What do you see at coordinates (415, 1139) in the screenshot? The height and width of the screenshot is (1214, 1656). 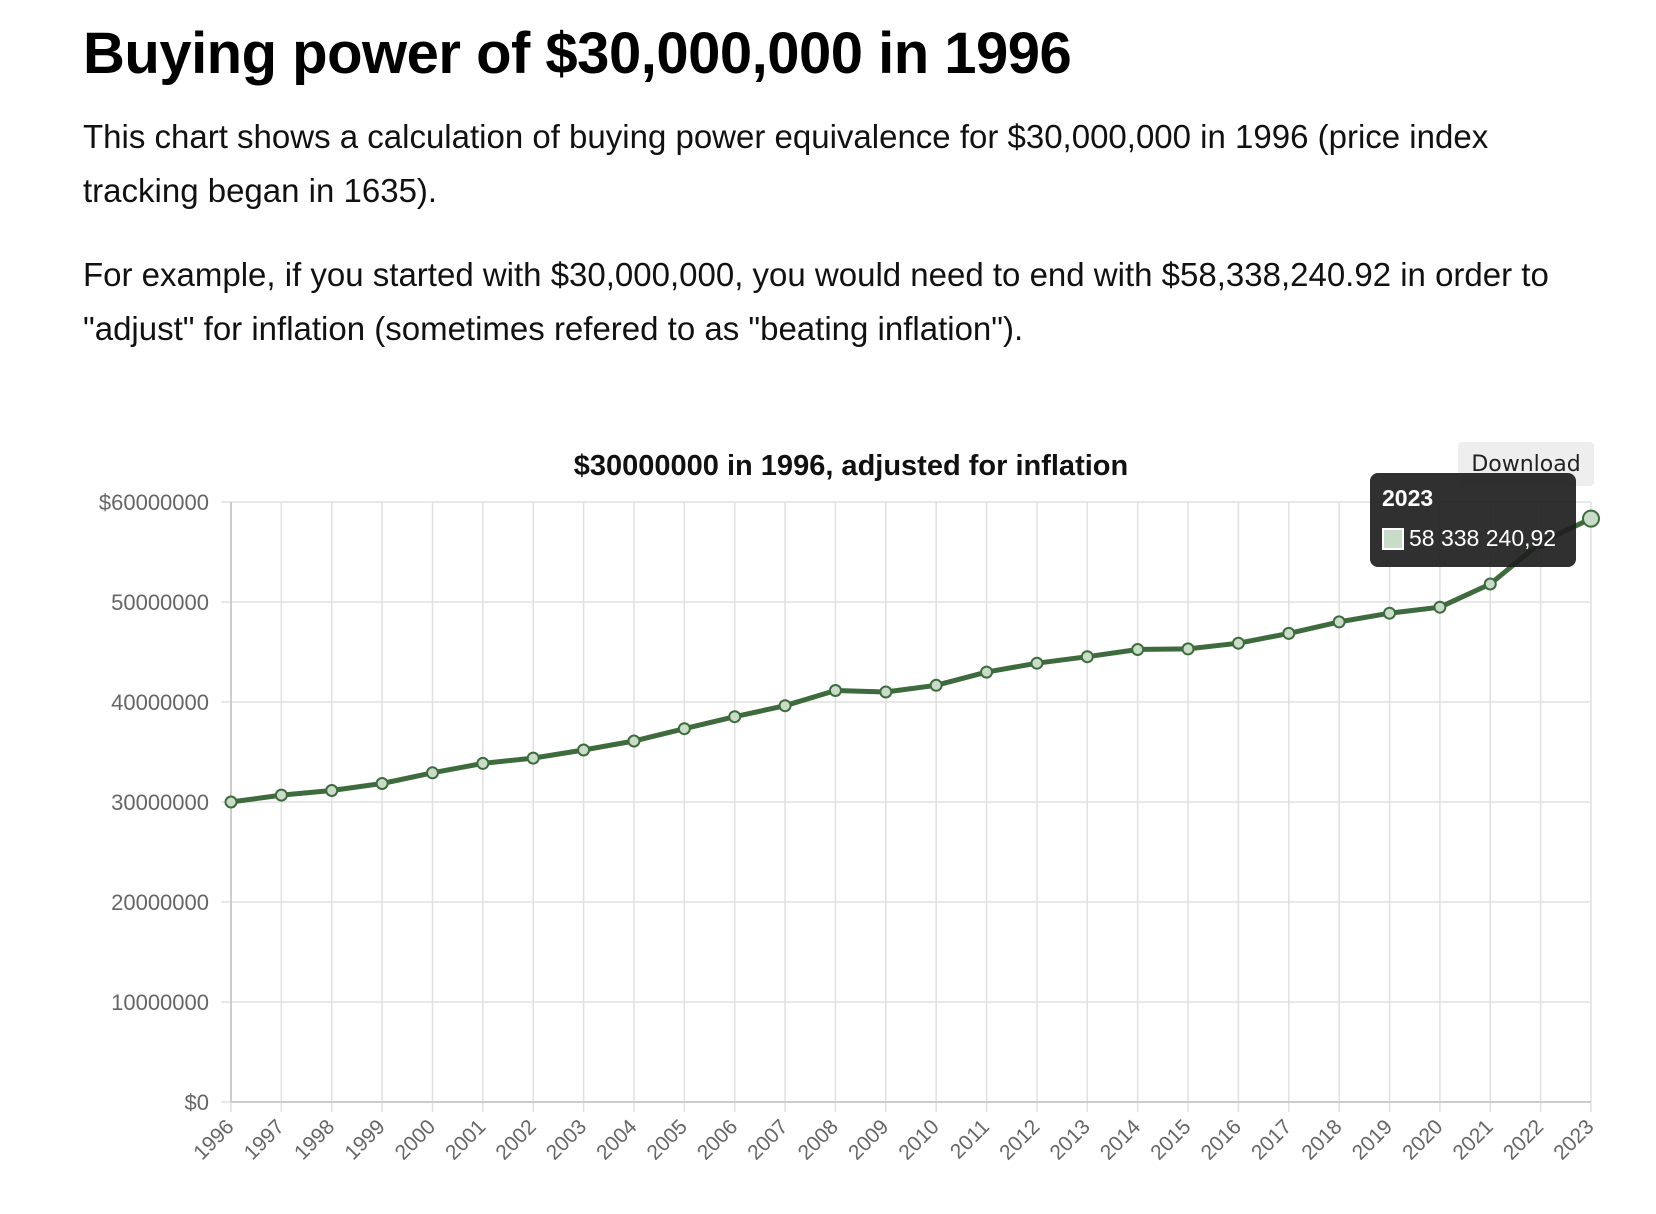 I see `x-tick-label: 2000` at bounding box center [415, 1139].